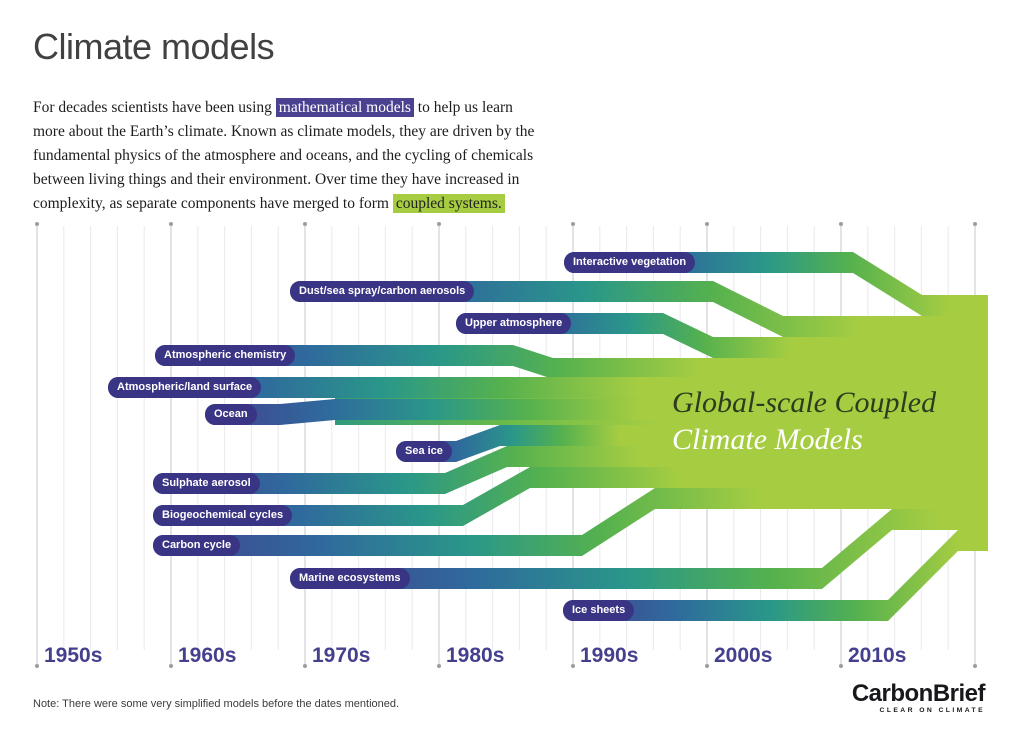 Image resolution: width=1024 pixels, height=739 pixels. Describe the element at coordinates (877, 655) in the screenshot. I see `decade-label-2010s: 2010s` at that location.